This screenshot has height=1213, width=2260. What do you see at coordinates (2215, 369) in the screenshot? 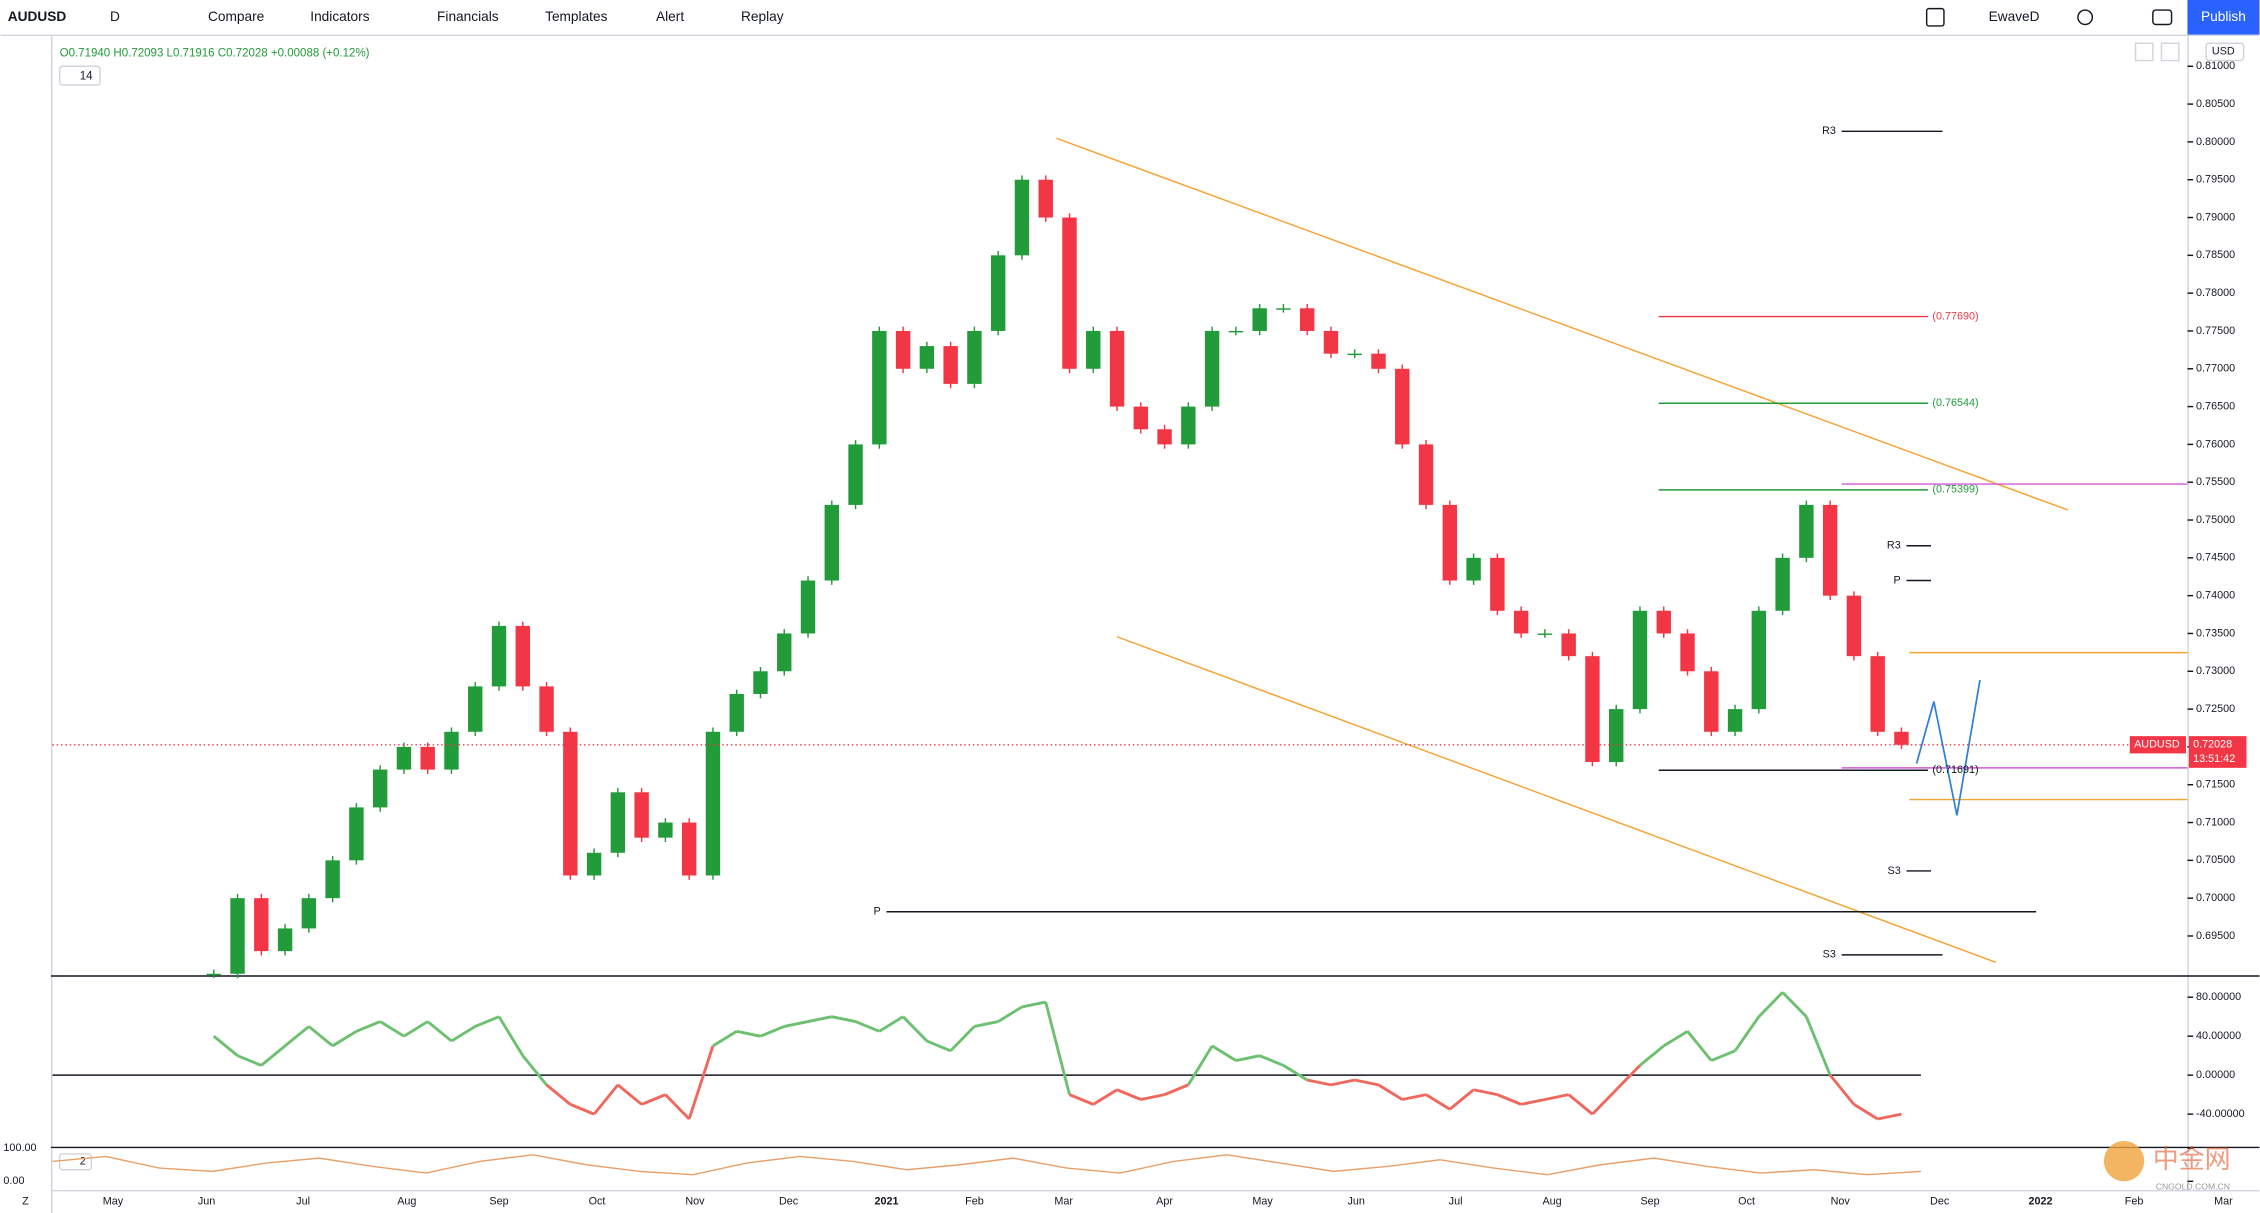
I see `y-tick-label: 0.77000` at bounding box center [2215, 369].